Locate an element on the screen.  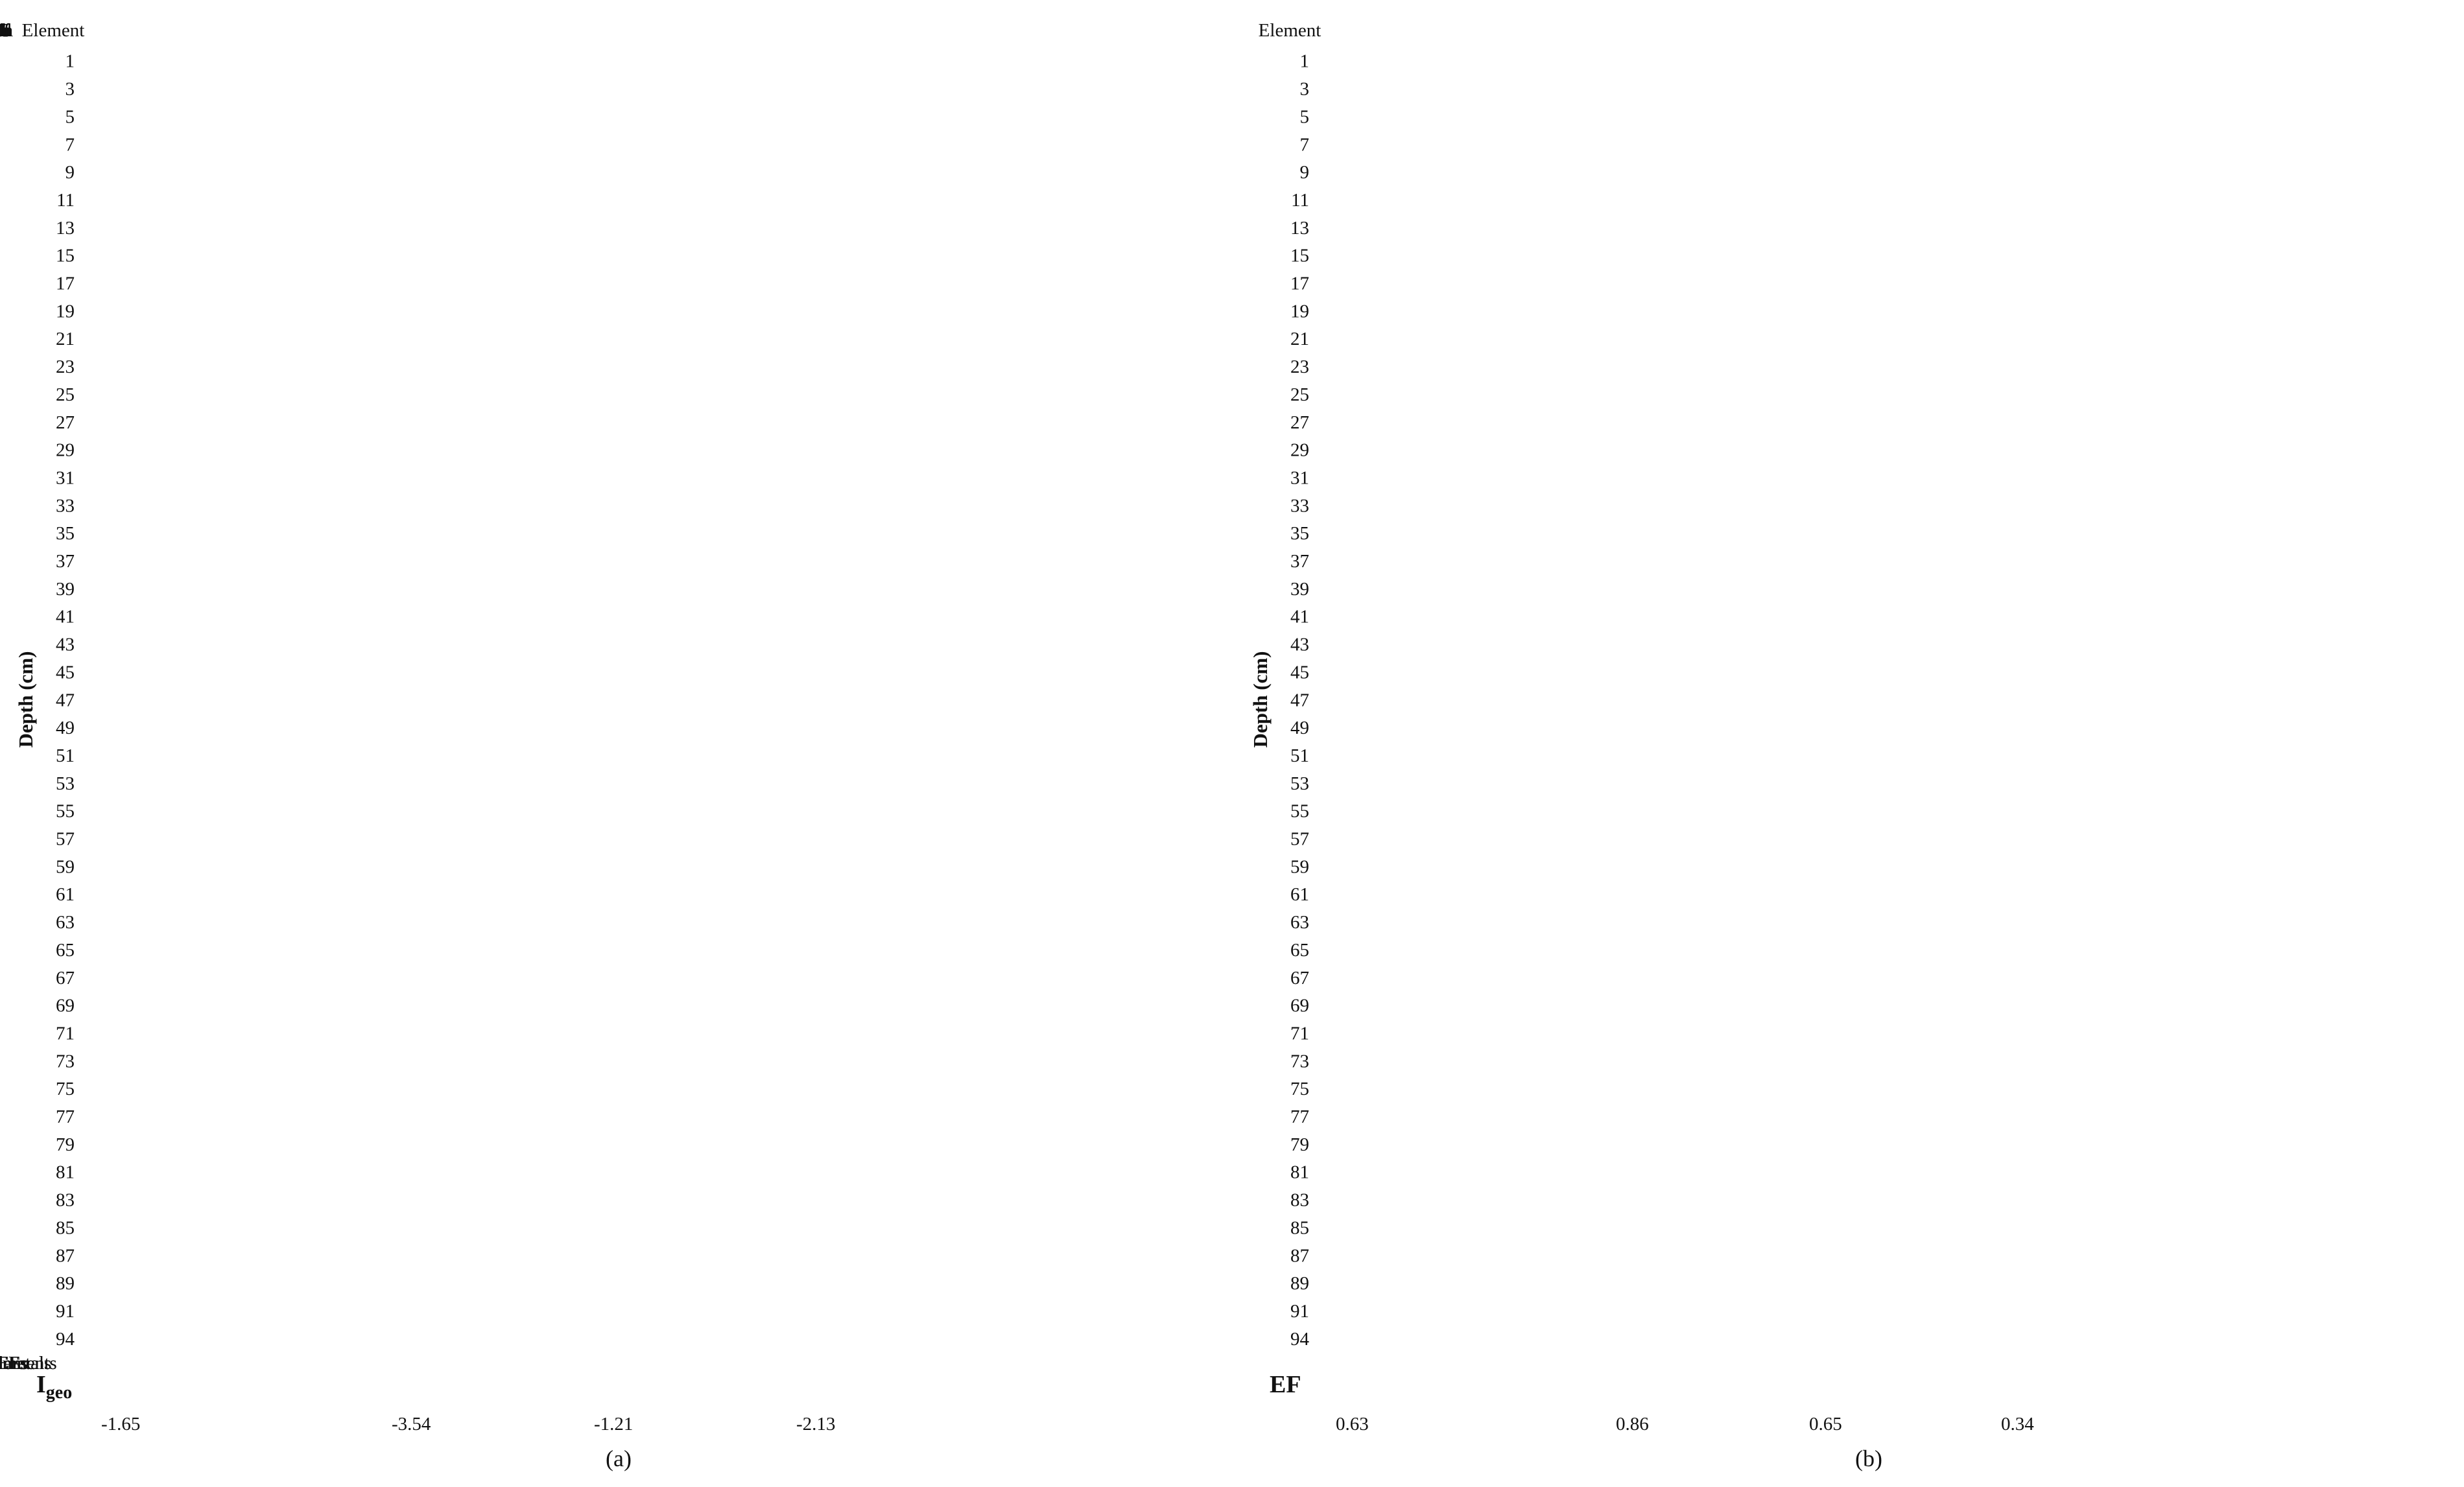
depth-tick-label: 31 is located at coordinates (1299, 477).